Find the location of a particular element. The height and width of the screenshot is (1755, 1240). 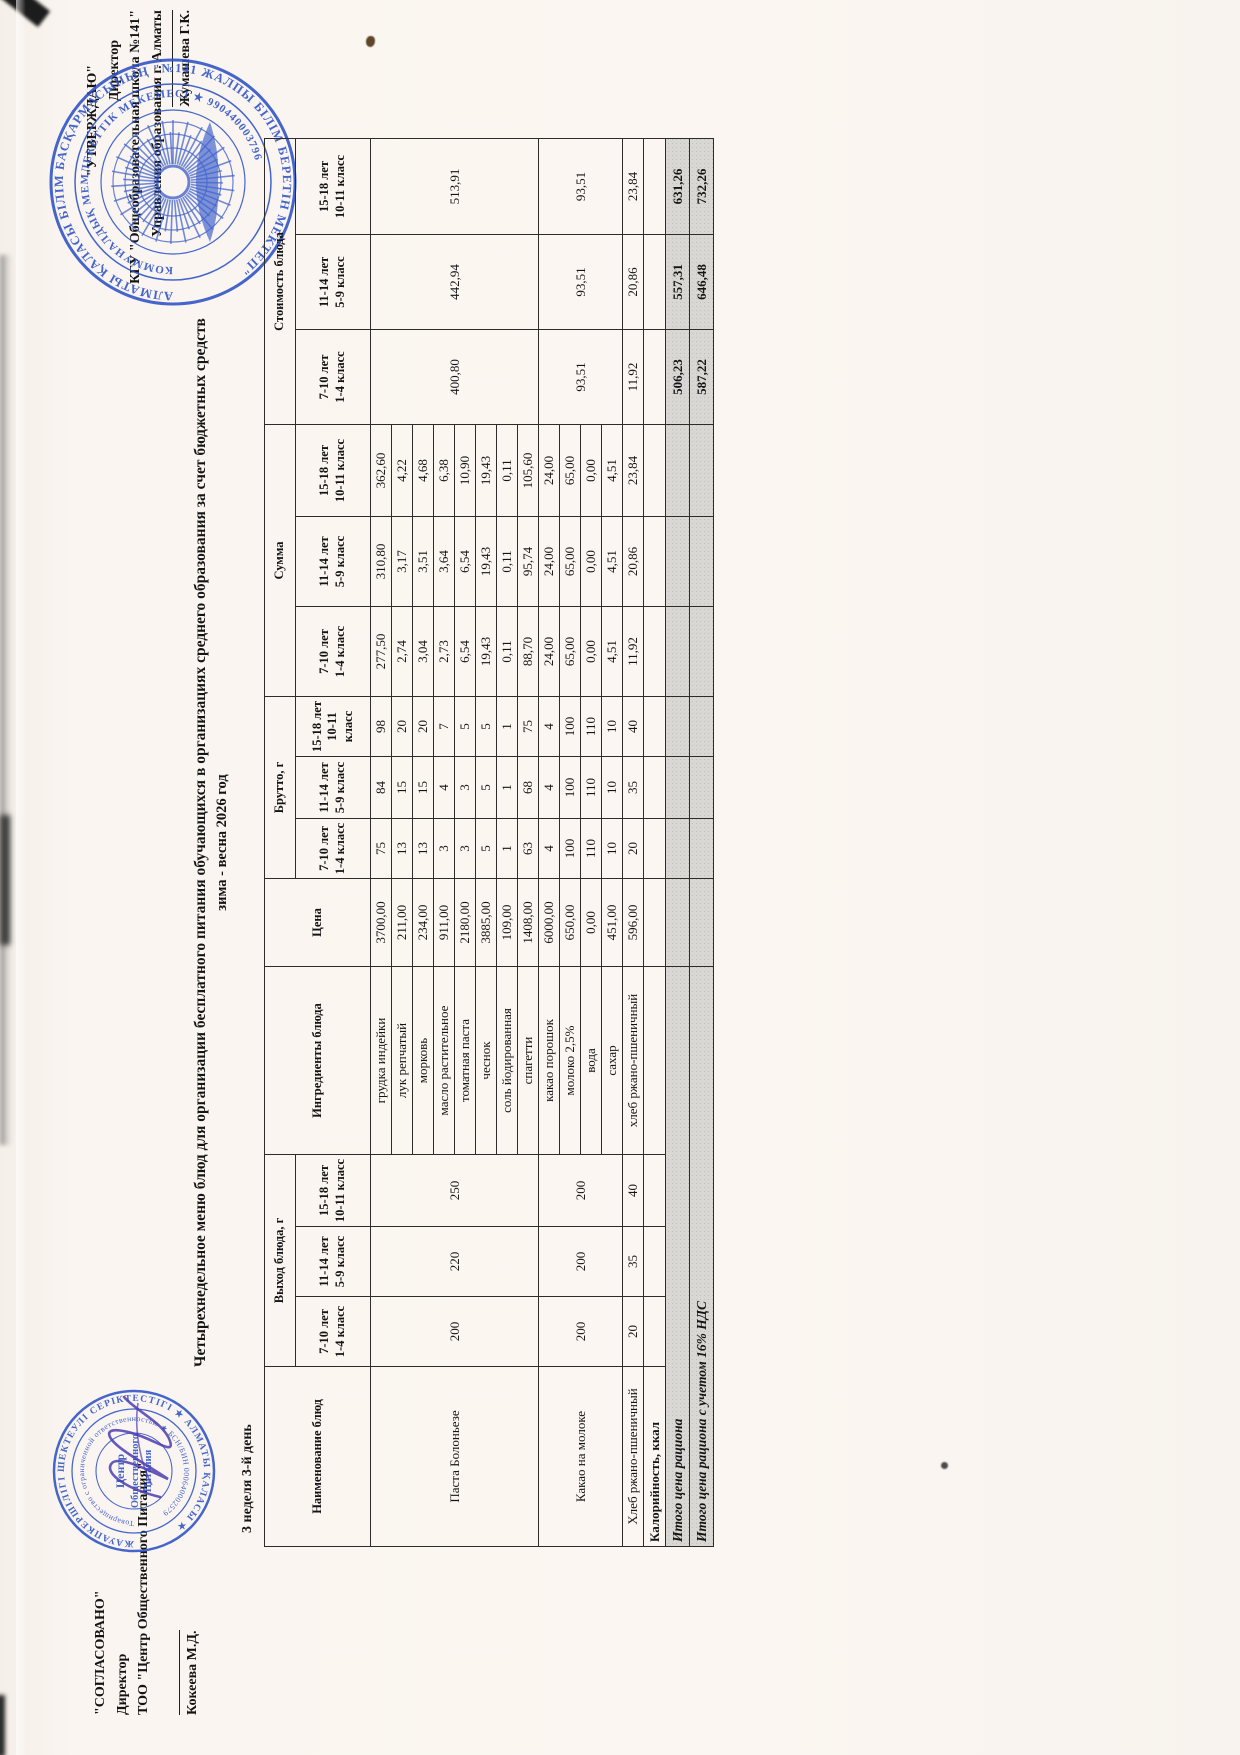

ingredient-brutto-2: 40 is located at coordinates (633, 726).